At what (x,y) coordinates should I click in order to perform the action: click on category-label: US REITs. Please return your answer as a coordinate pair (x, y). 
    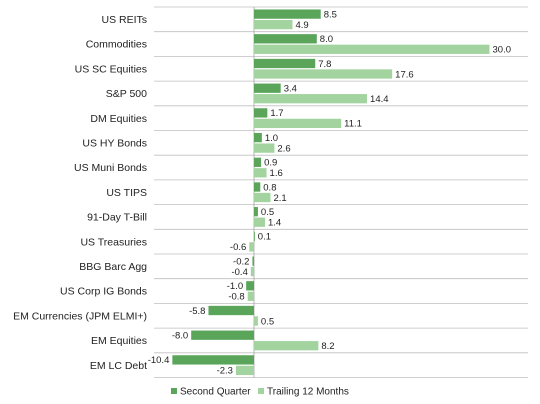
    Looking at the image, I should click on (124, 20).